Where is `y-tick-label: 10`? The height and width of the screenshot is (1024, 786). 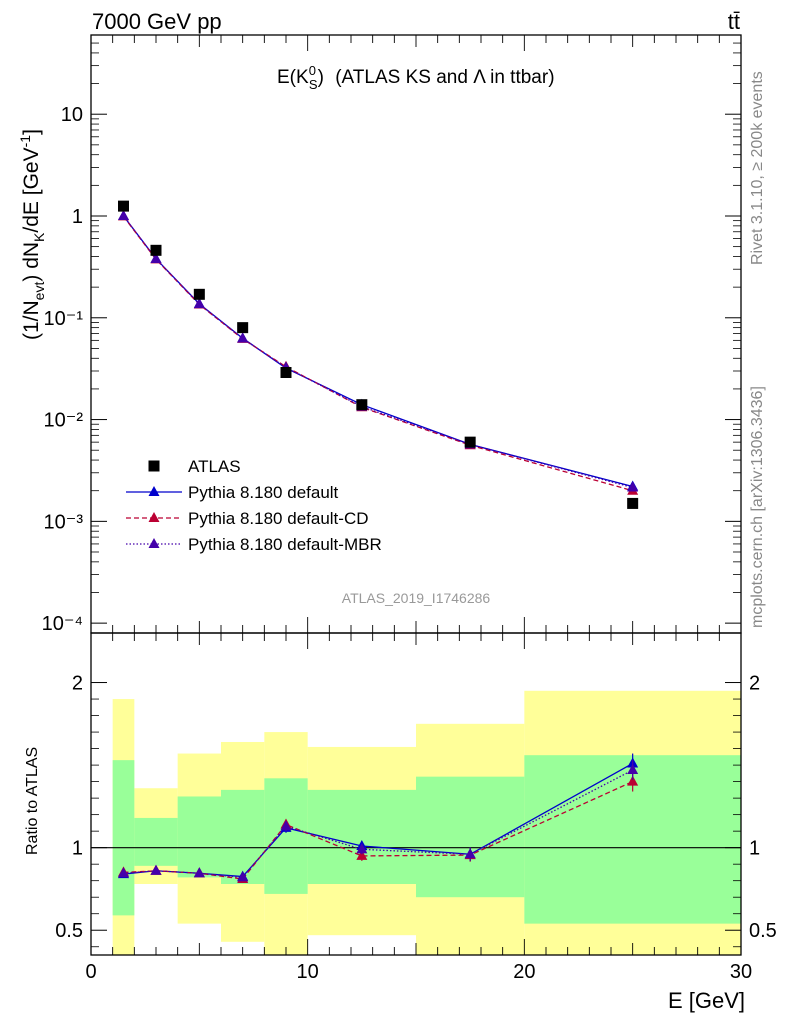 y-tick-label: 10 is located at coordinates (72, 115).